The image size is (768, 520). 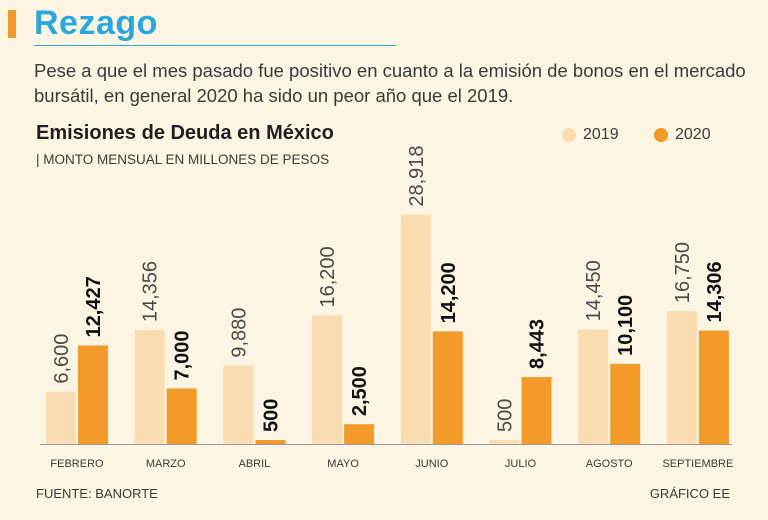 I want to click on value-label-2019-febrero: 6,600, so click(x=62, y=359).